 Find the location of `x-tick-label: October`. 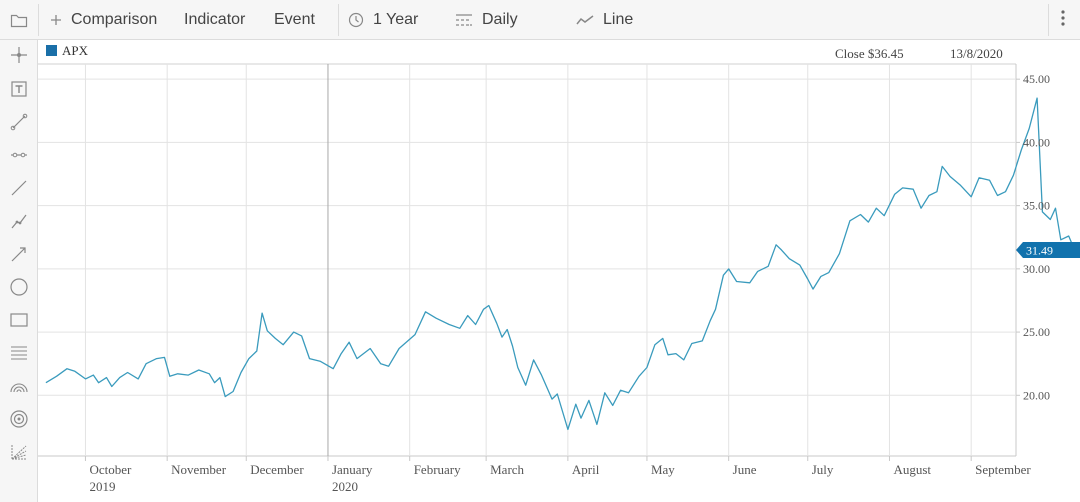

x-tick-label: October is located at coordinates (110, 469).